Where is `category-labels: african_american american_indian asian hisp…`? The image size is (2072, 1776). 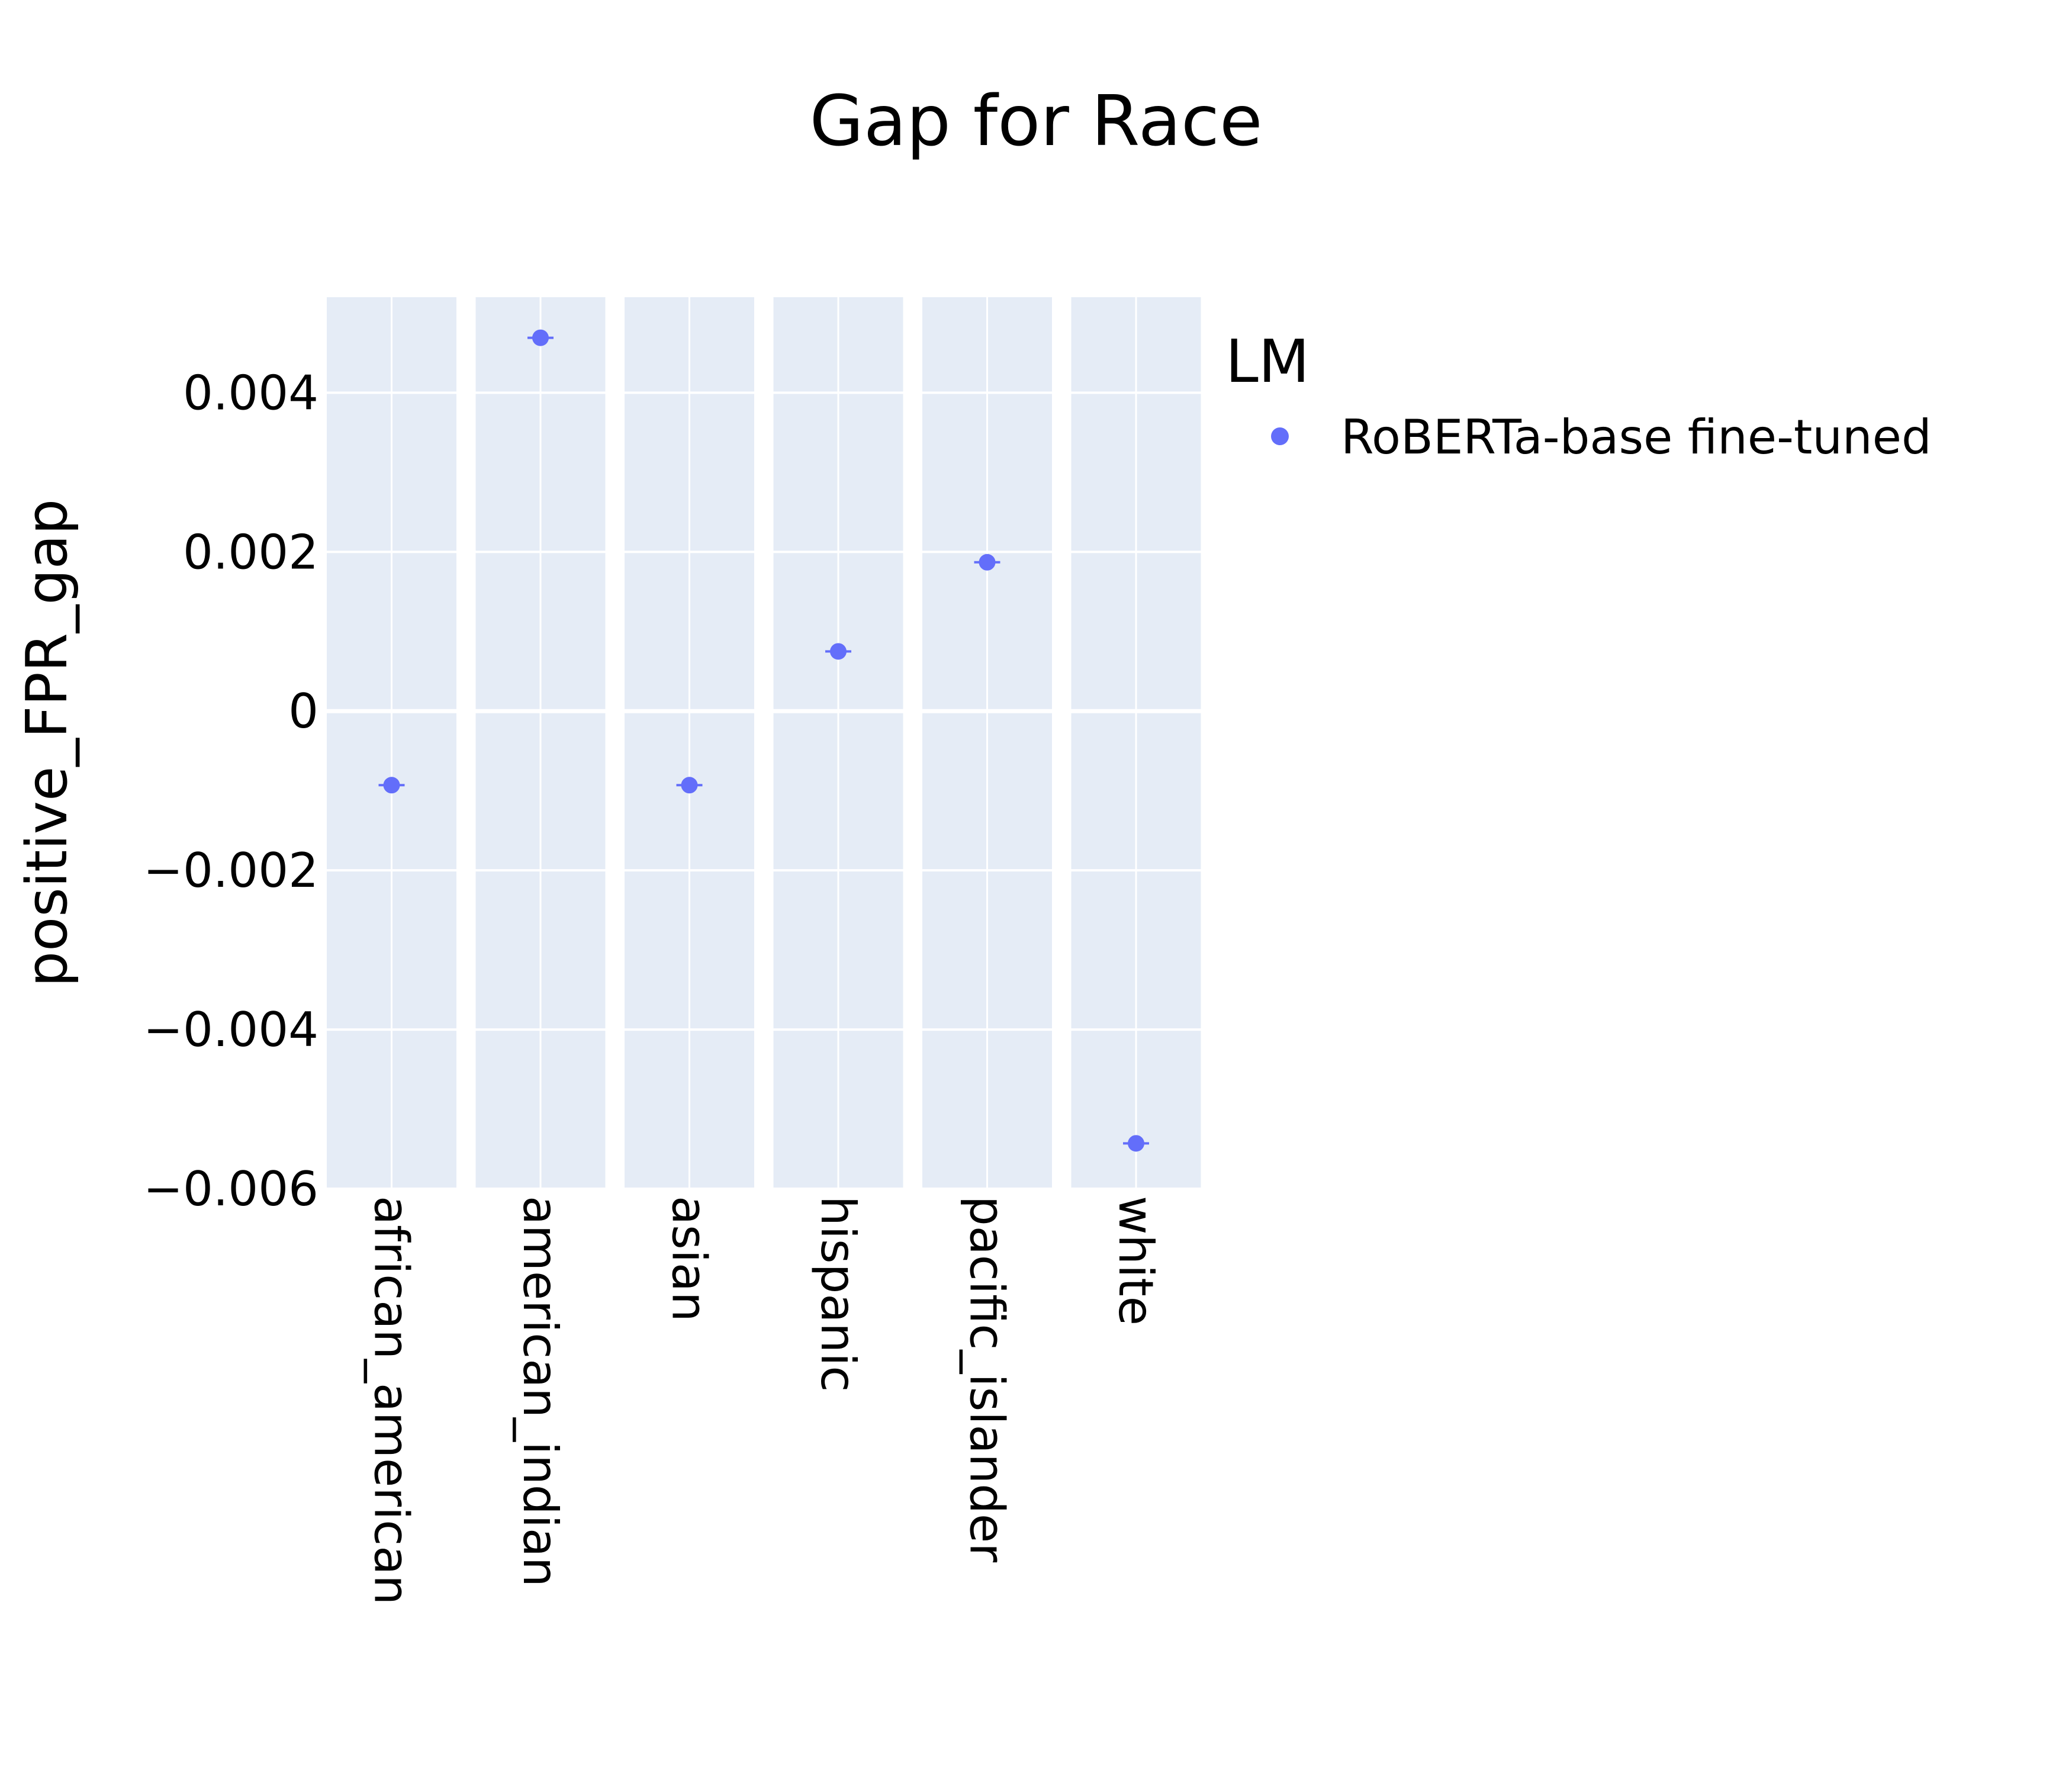 category-labels: african_american american_indian asian hisp… is located at coordinates (764, 1400).